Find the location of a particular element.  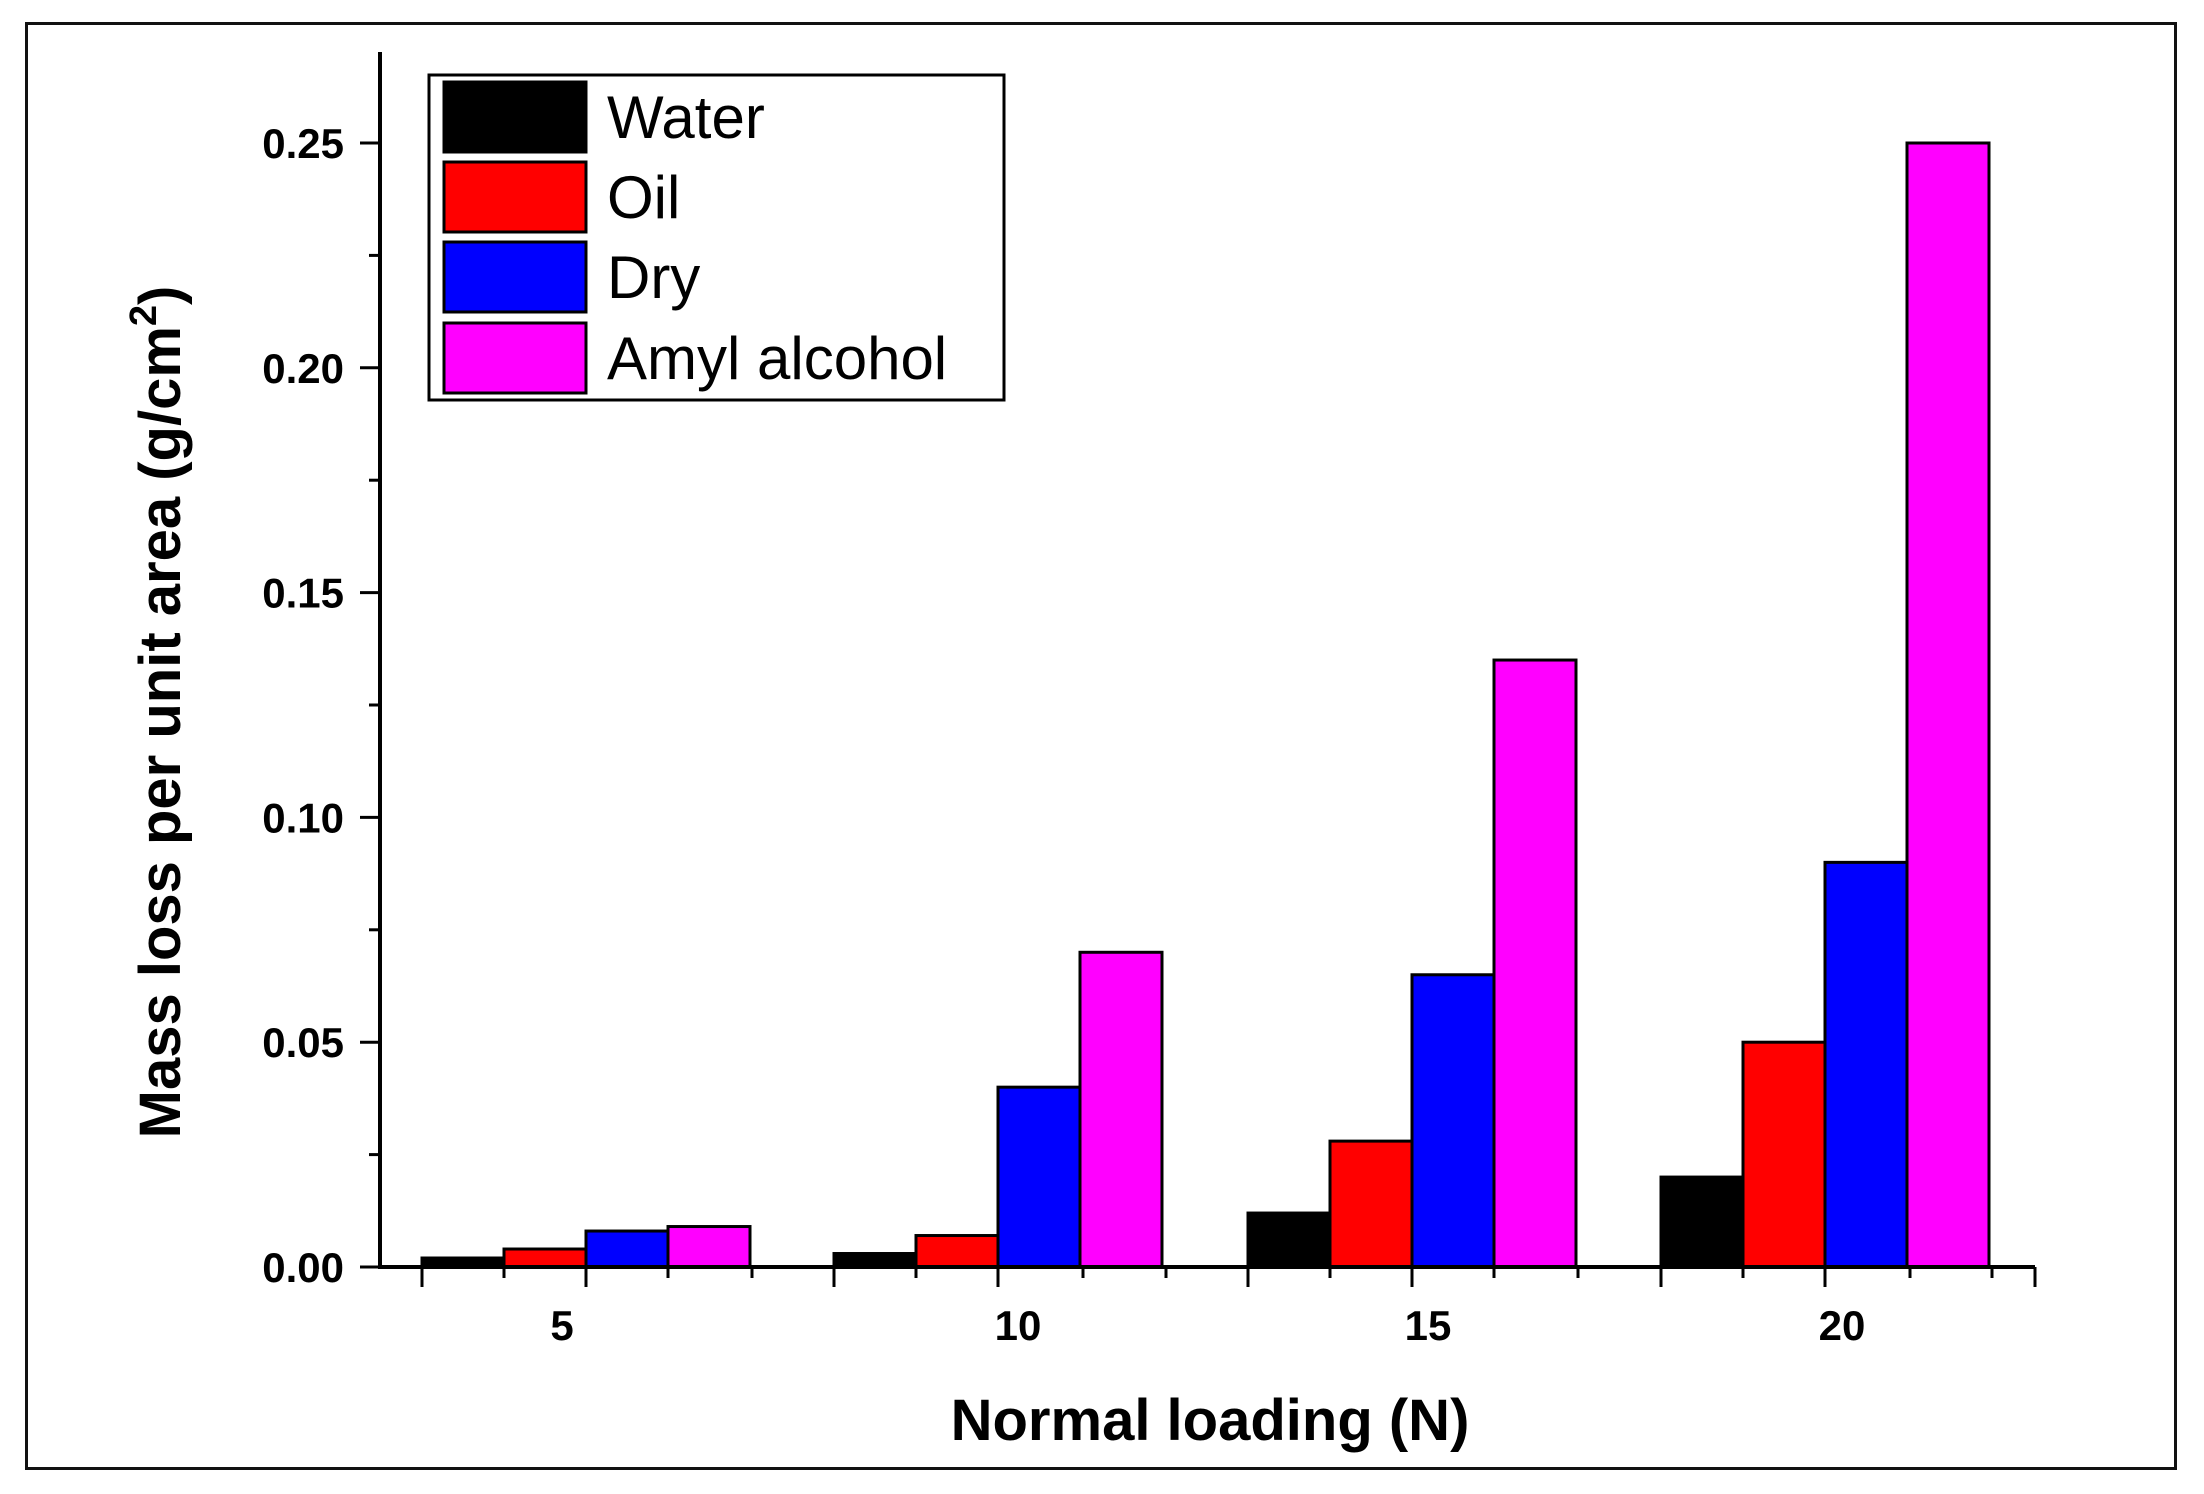

legend-label-dry: Dry is located at coordinates (653, 277).